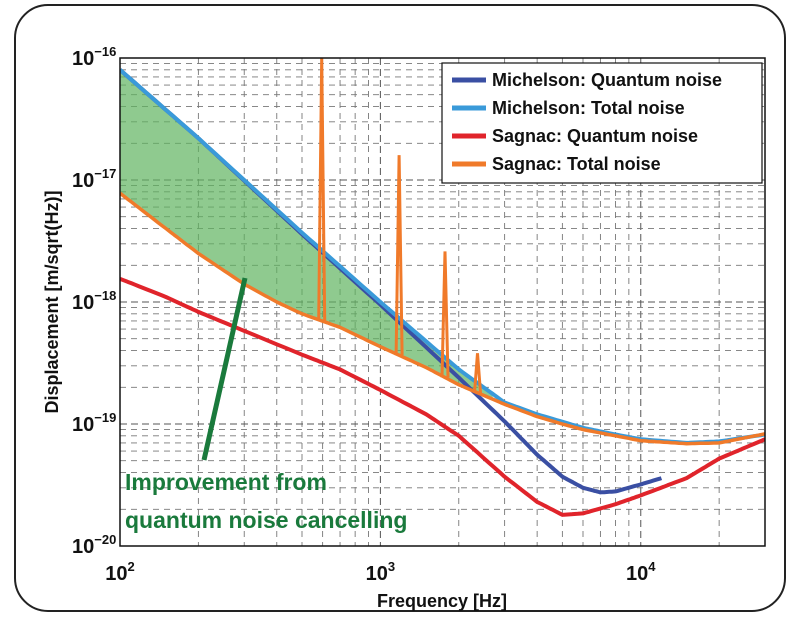  I want to click on x-tick-label: 10⁴, so click(641, 572).